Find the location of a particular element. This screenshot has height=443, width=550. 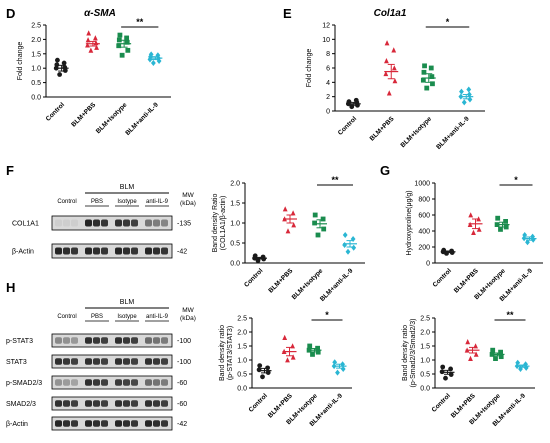

blot-group-label: BLM is located at coordinates (127, 302).